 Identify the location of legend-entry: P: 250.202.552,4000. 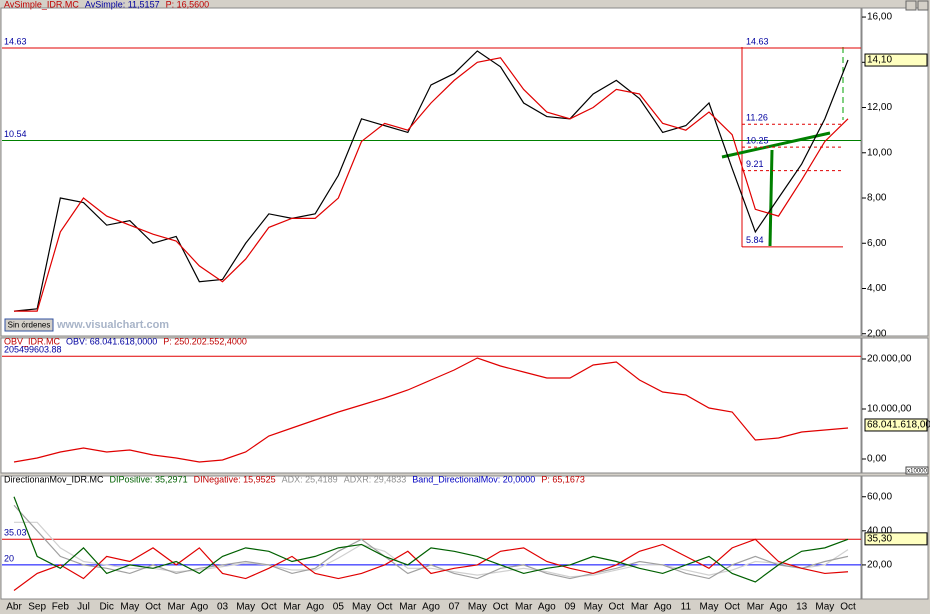
(205, 341).